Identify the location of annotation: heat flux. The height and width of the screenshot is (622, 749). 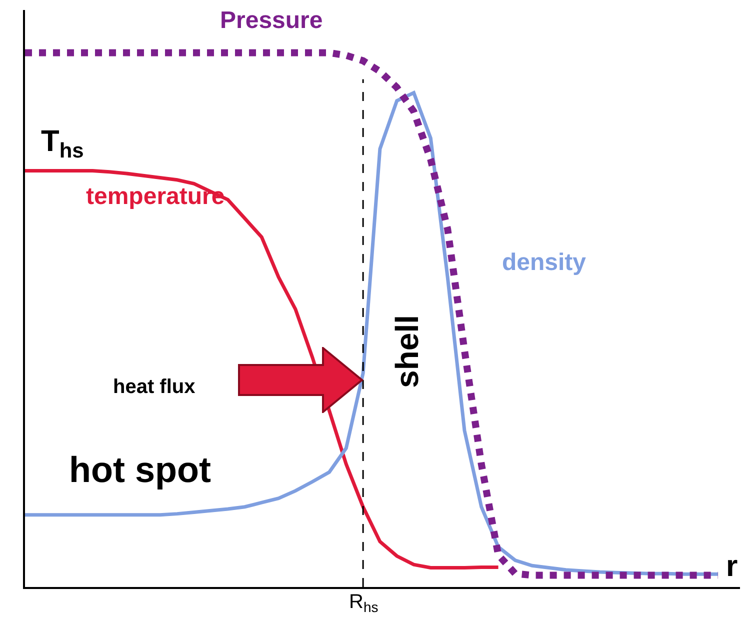
(154, 387).